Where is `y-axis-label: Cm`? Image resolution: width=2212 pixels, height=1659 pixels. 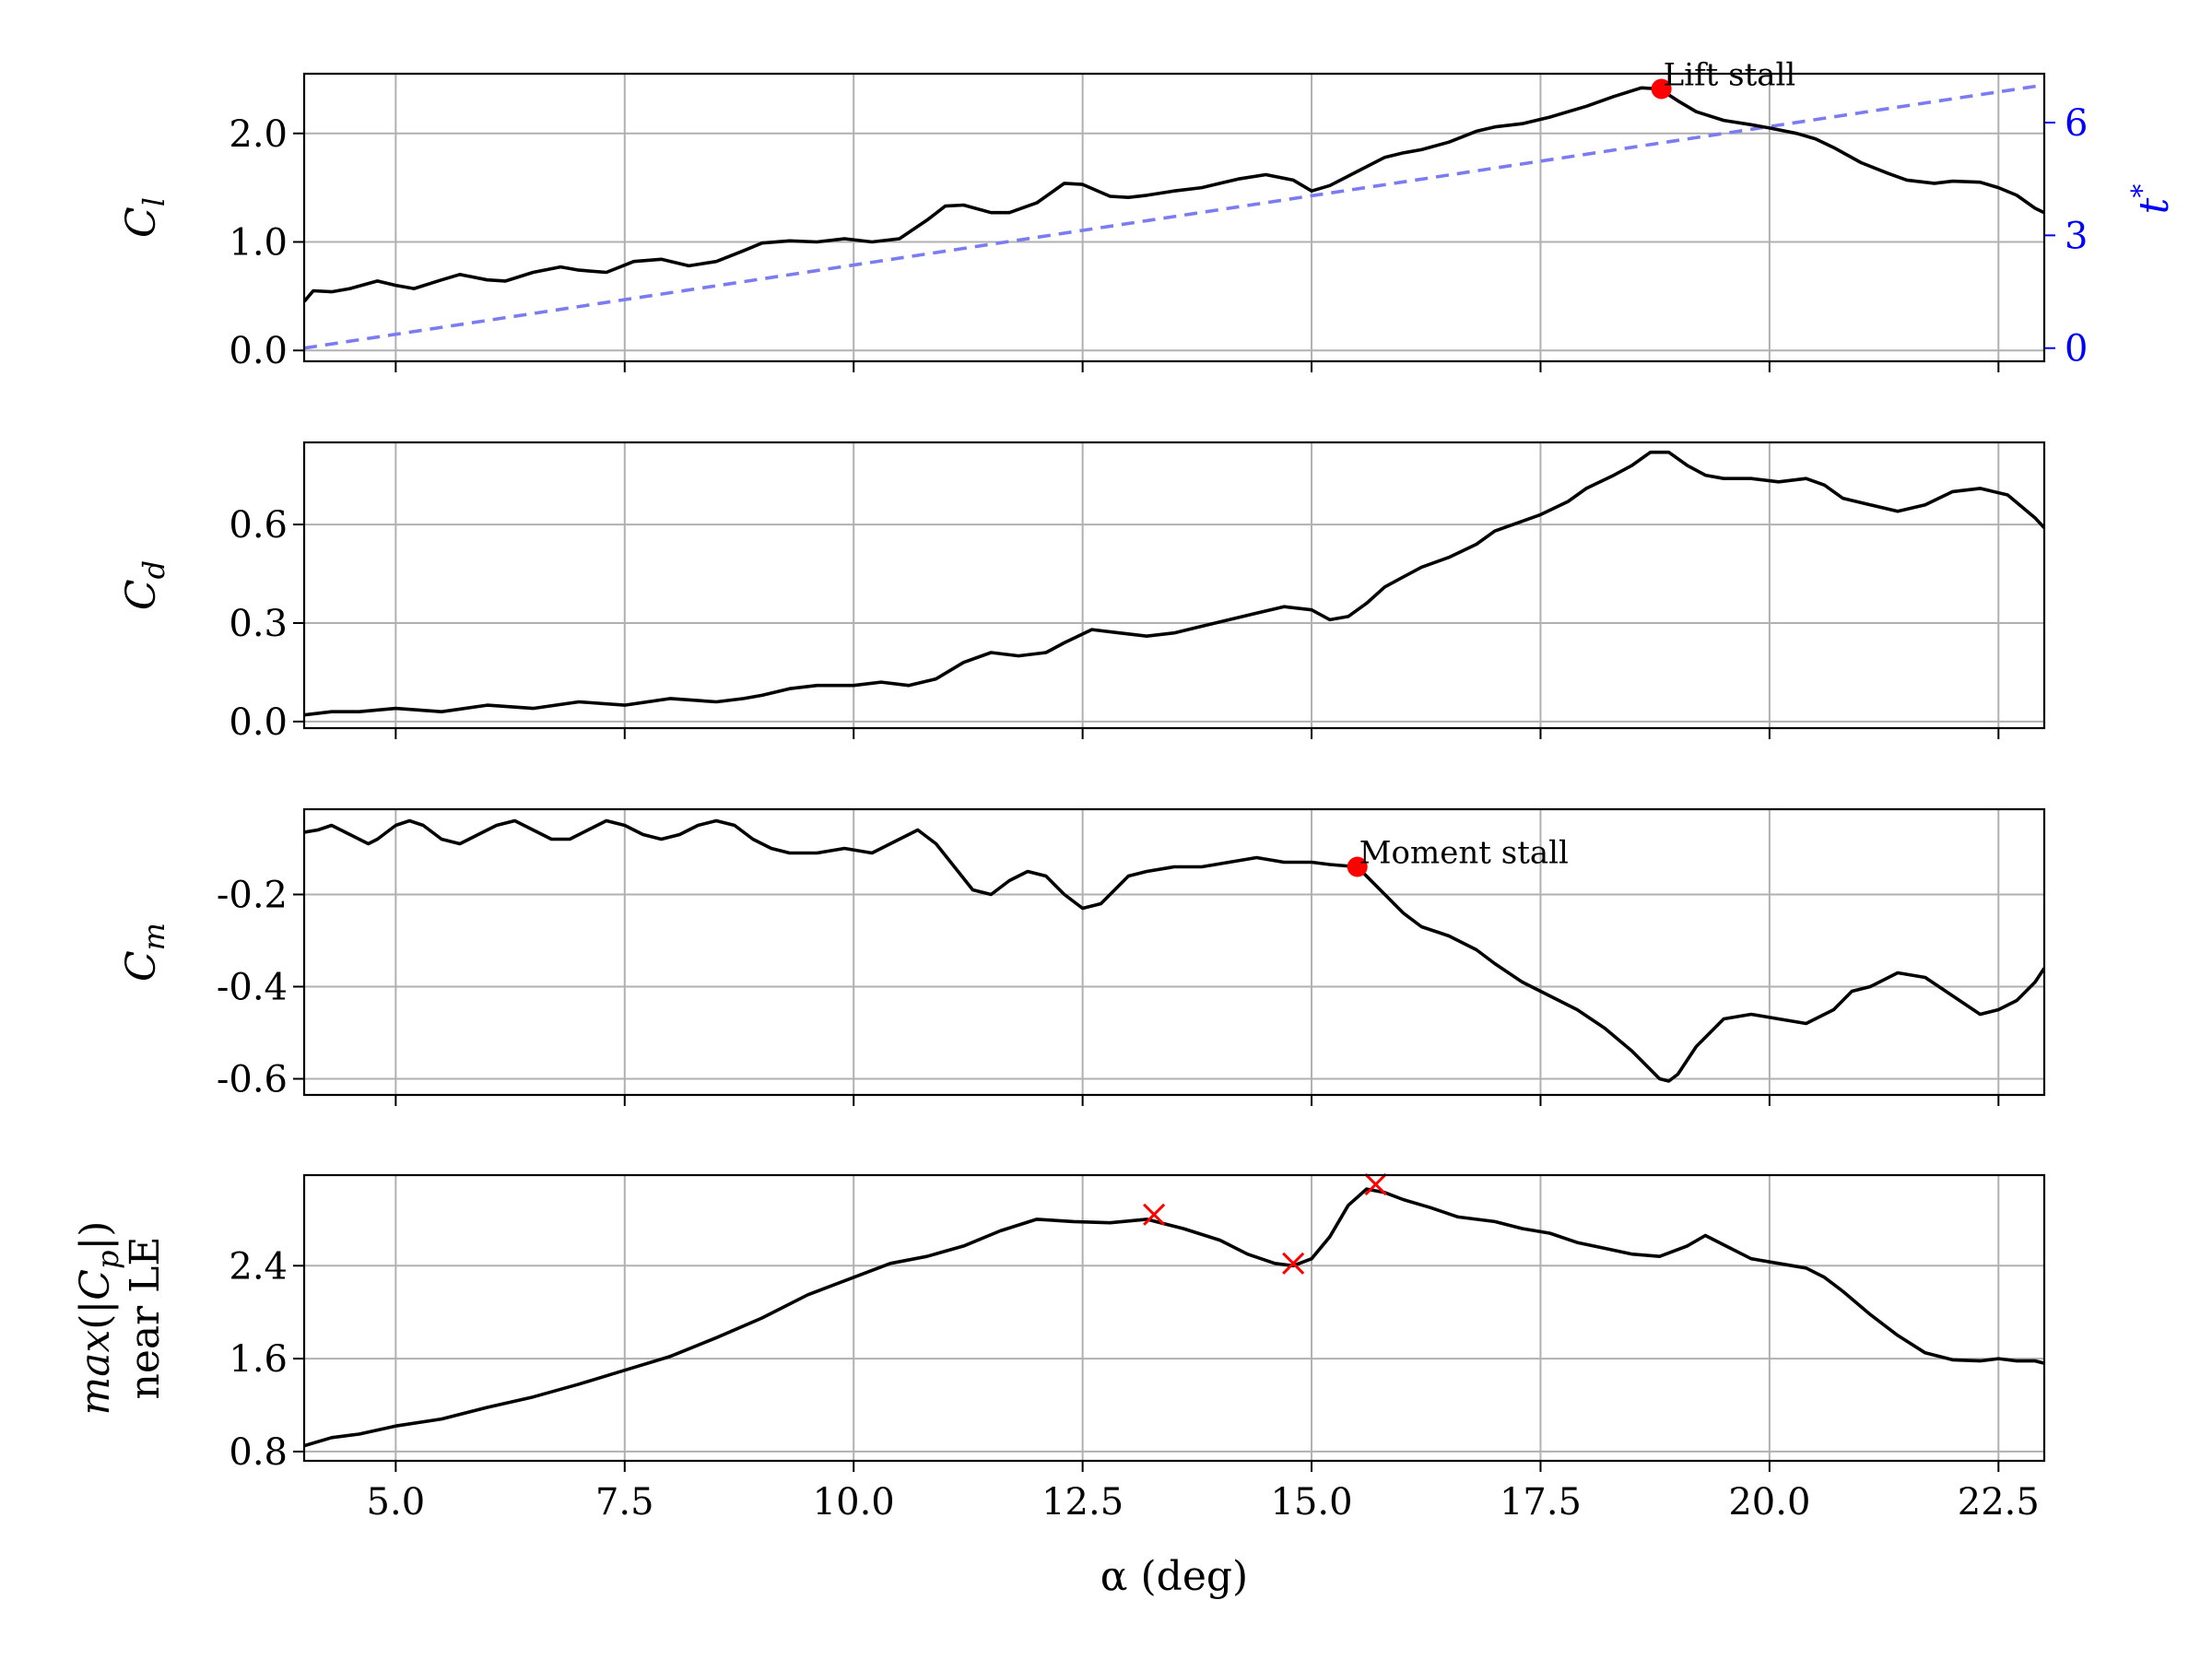 y-axis-label: Cm is located at coordinates (144, 952).